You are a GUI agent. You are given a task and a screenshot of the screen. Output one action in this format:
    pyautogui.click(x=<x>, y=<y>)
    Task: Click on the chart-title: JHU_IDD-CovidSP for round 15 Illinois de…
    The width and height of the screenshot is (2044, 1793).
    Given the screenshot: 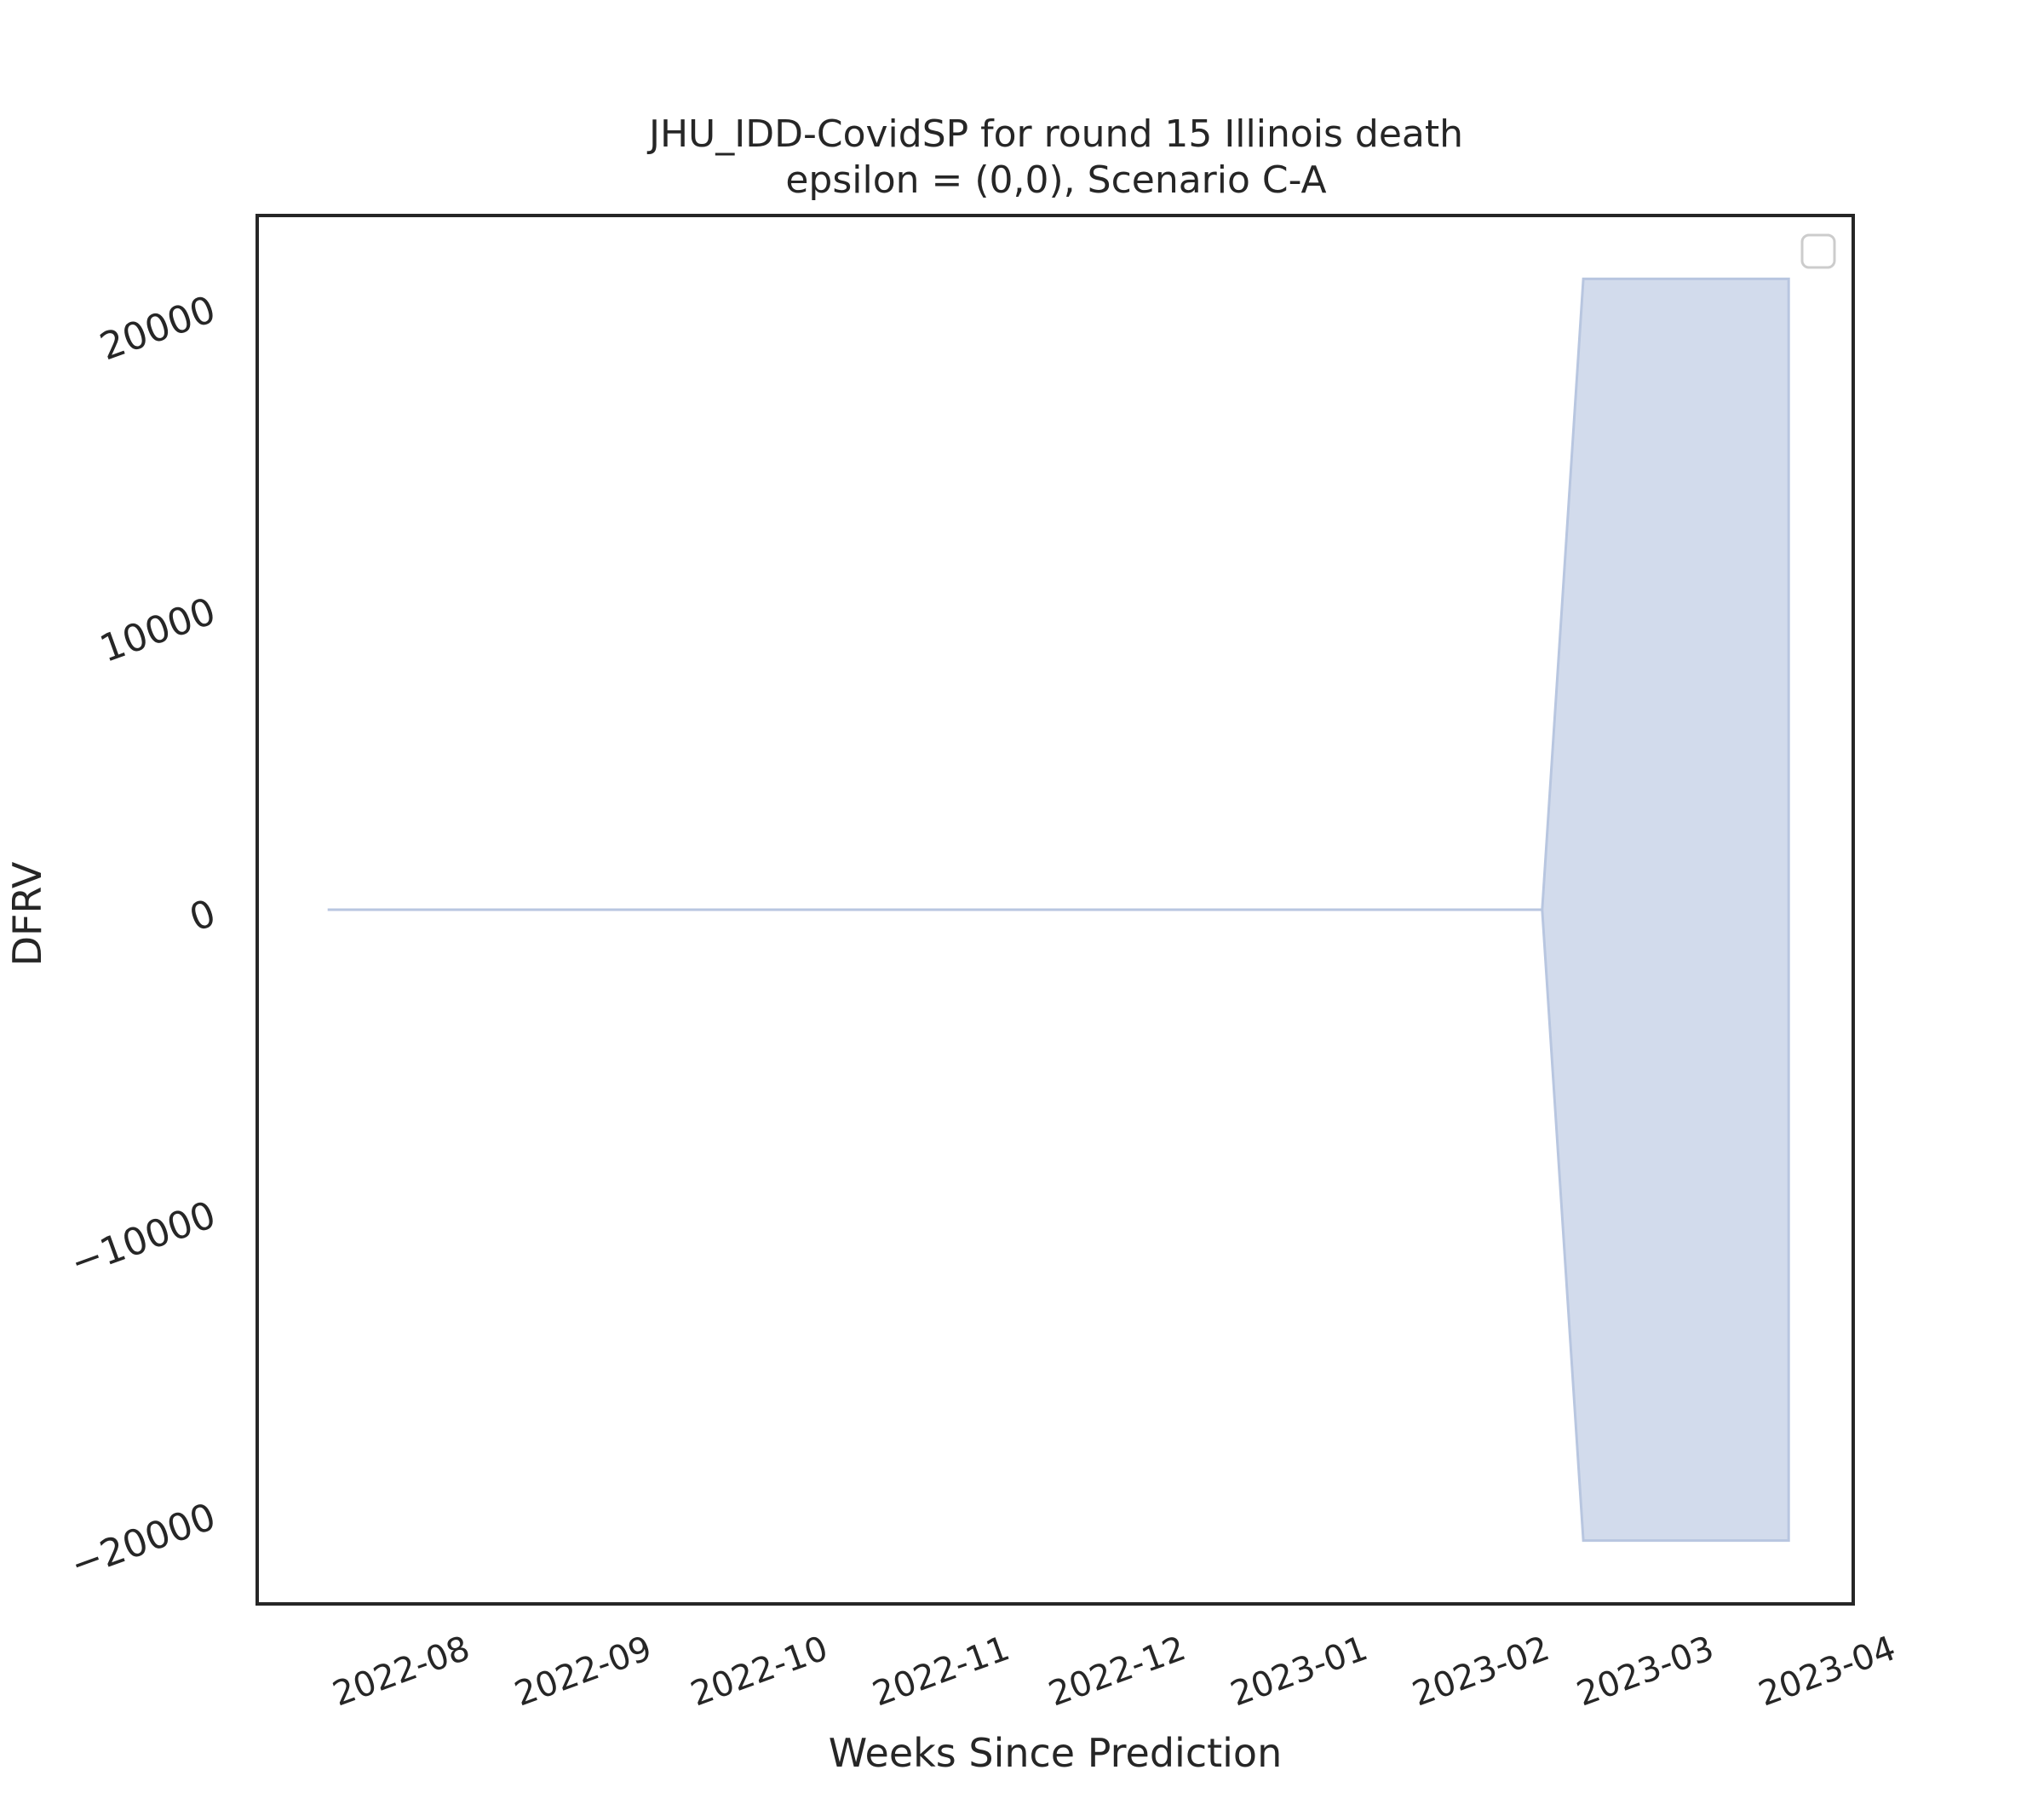 What is the action you would take?
    pyautogui.click(x=1054, y=134)
    